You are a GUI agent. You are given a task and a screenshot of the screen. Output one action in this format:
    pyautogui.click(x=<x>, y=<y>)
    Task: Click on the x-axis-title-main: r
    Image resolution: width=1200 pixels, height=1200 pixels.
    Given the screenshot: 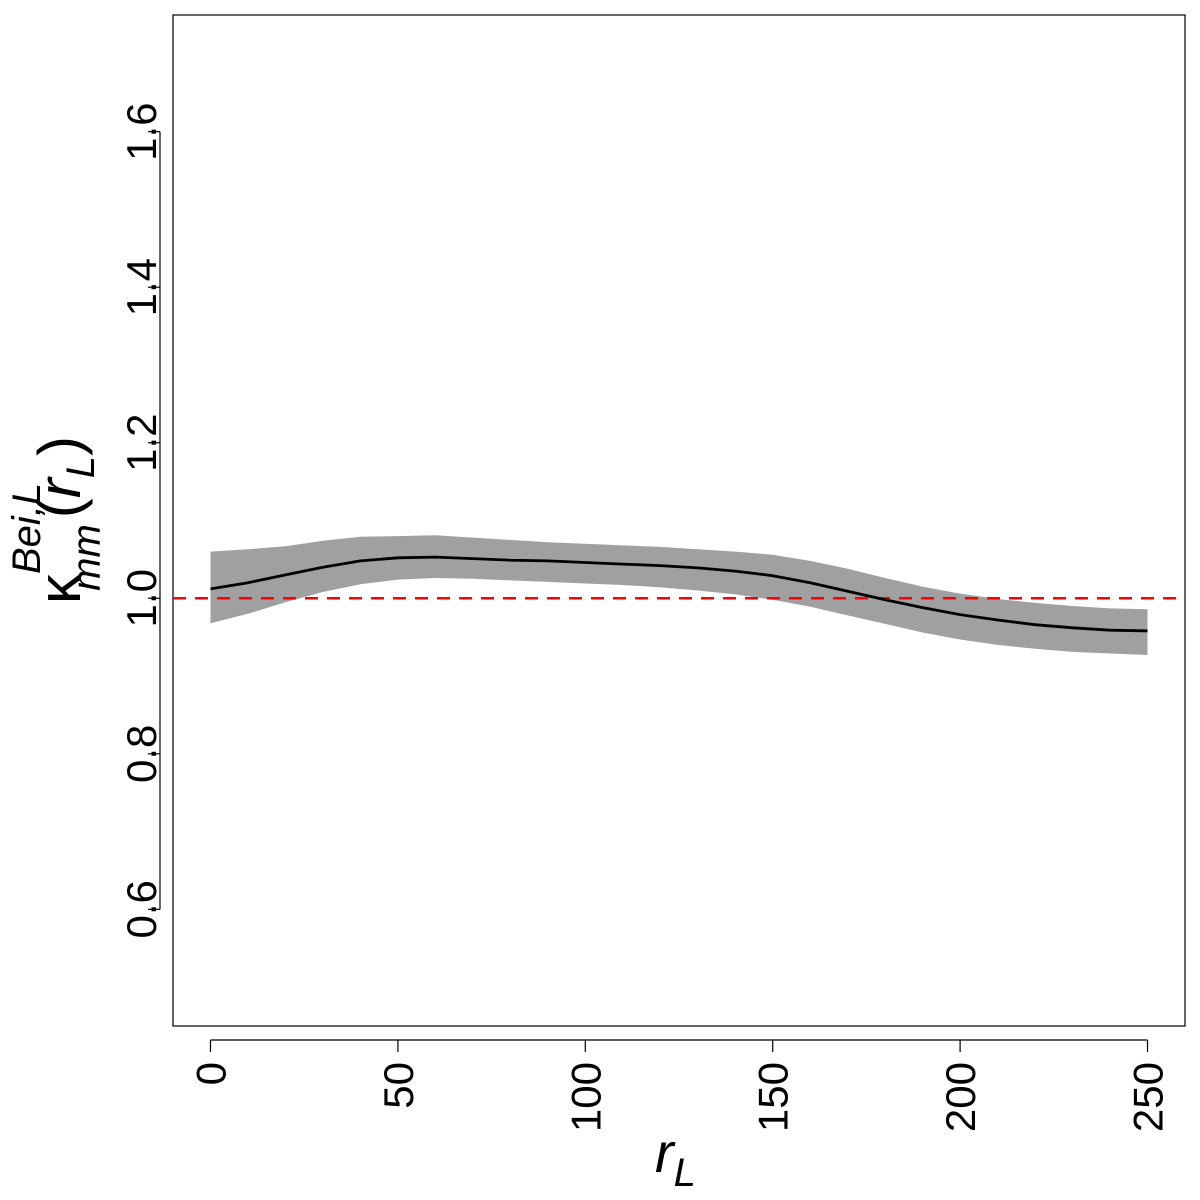 What is the action you would take?
    pyautogui.click(x=665, y=1152)
    